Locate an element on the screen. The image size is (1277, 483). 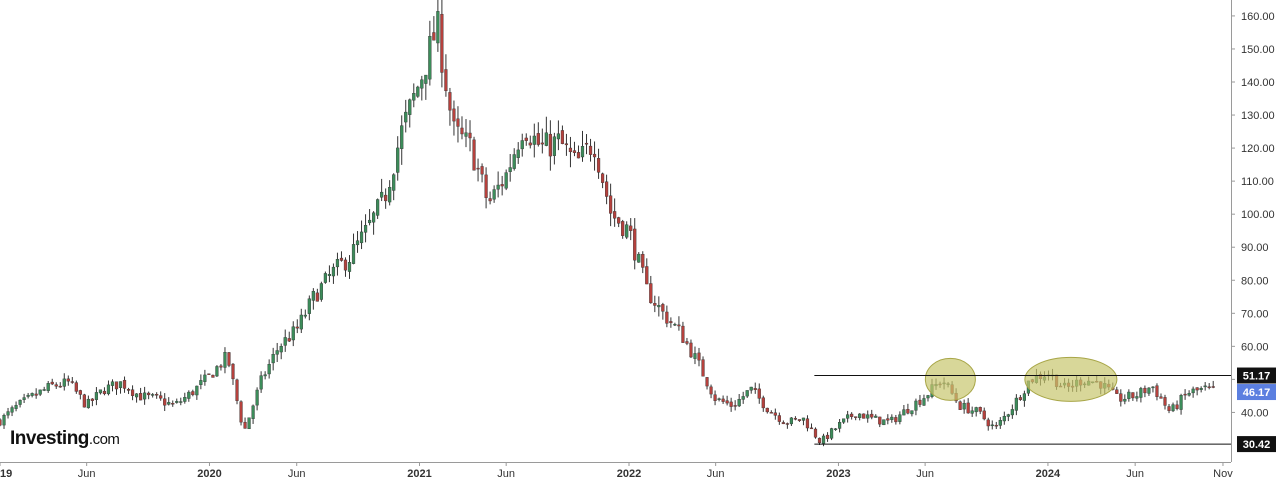
y-tick-label: 160.00 is located at coordinates (1258, 17).